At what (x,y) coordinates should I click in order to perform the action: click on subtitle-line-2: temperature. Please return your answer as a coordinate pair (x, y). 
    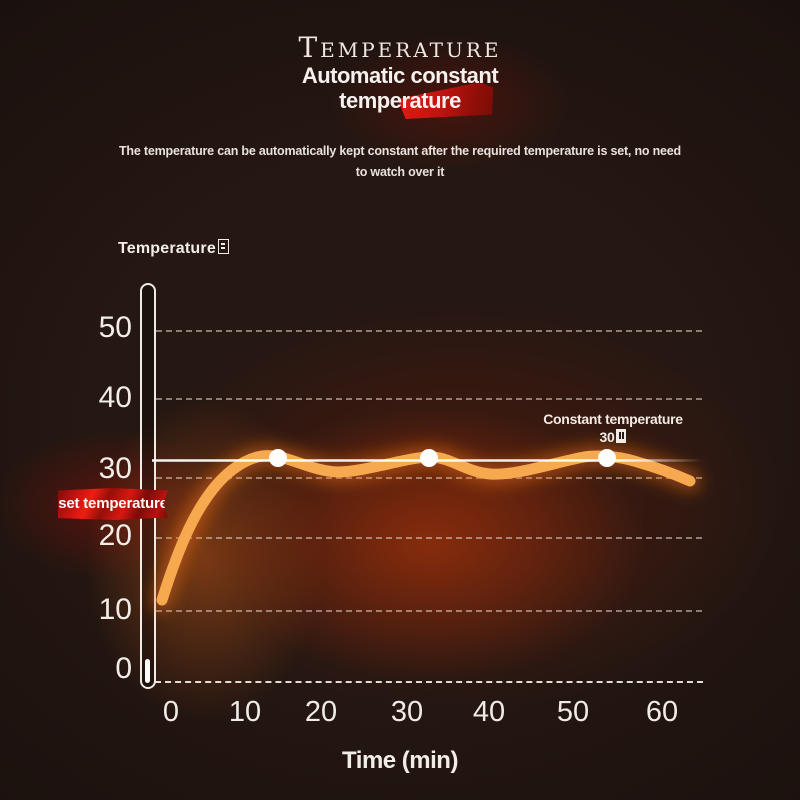
    Looking at the image, I should click on (400, 100).